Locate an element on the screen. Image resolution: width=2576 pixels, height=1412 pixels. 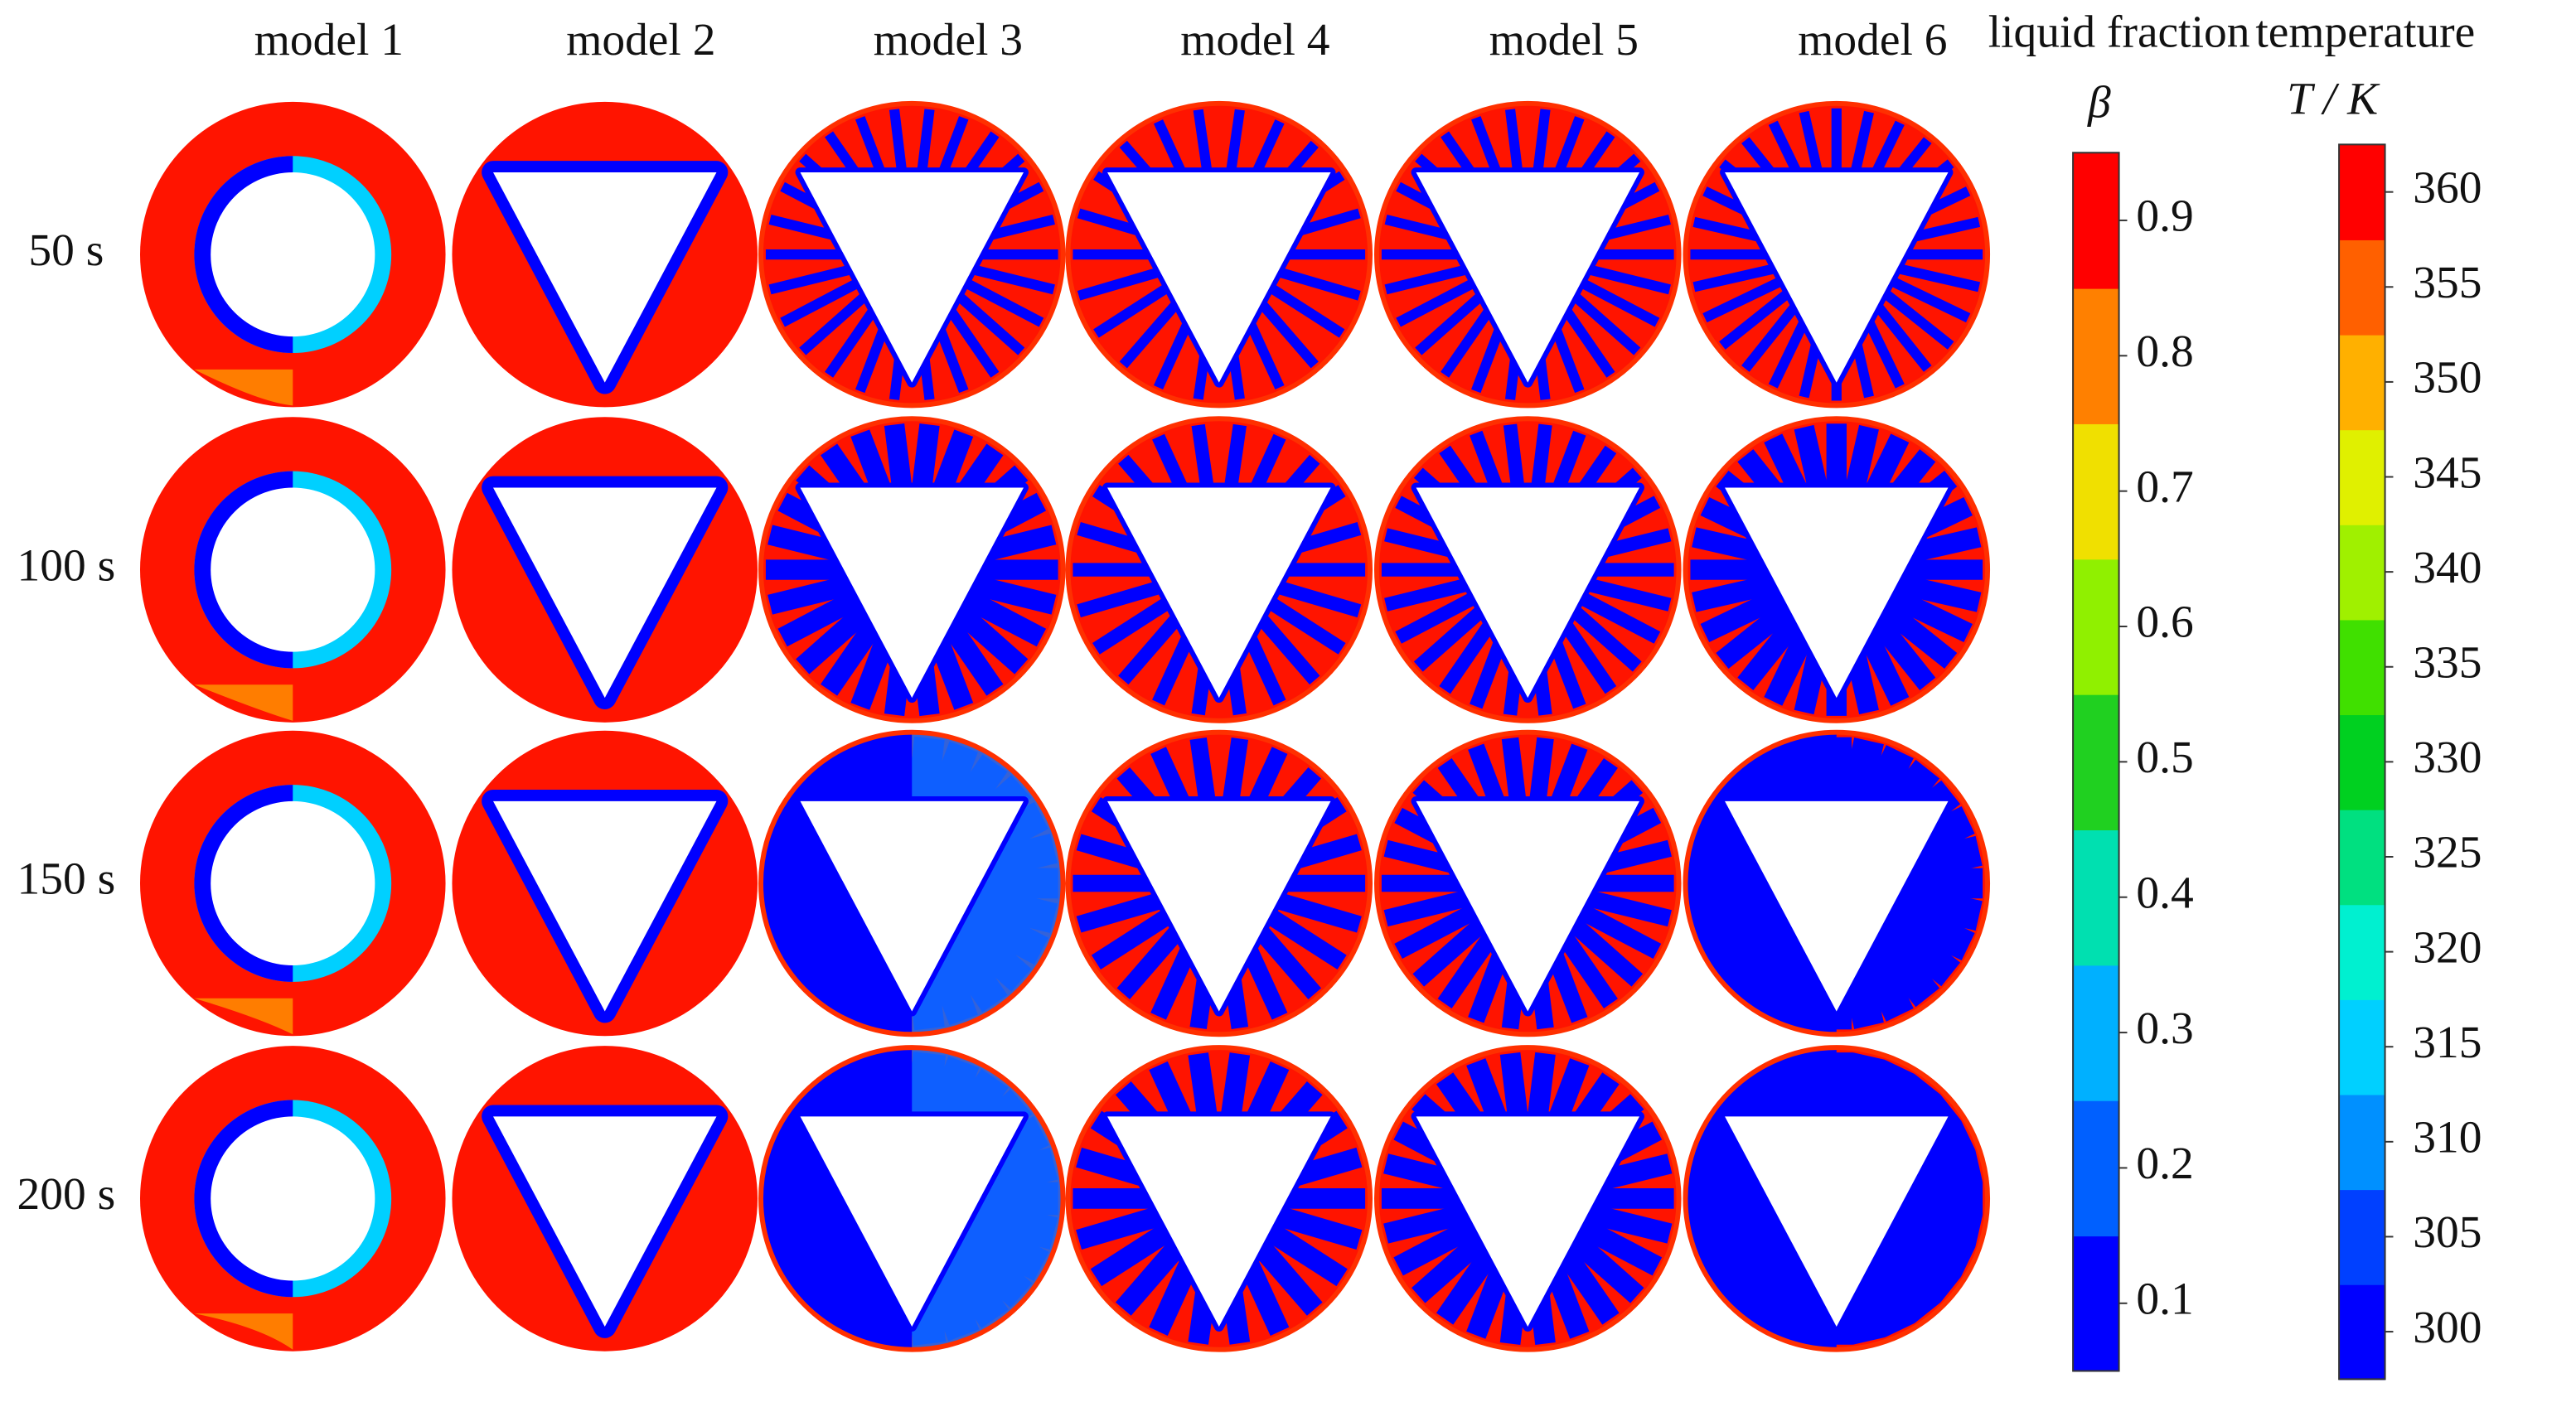
row-label: 50 s is located at coordinates (66, 250).